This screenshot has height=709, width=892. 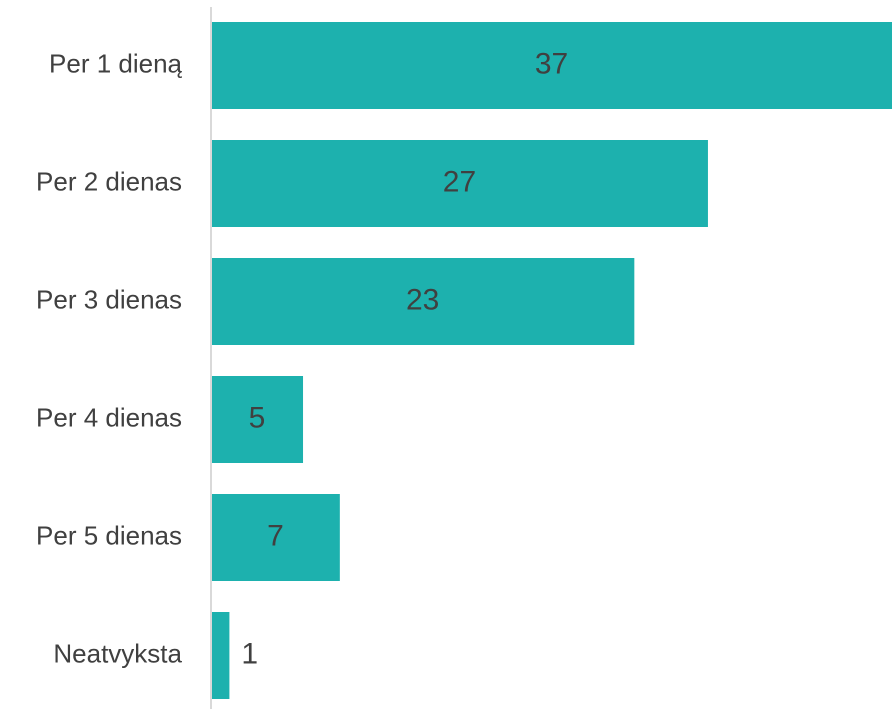 I want to click on category-label-neatvyksta: Neatvyksta, so click(x=117, y=653).